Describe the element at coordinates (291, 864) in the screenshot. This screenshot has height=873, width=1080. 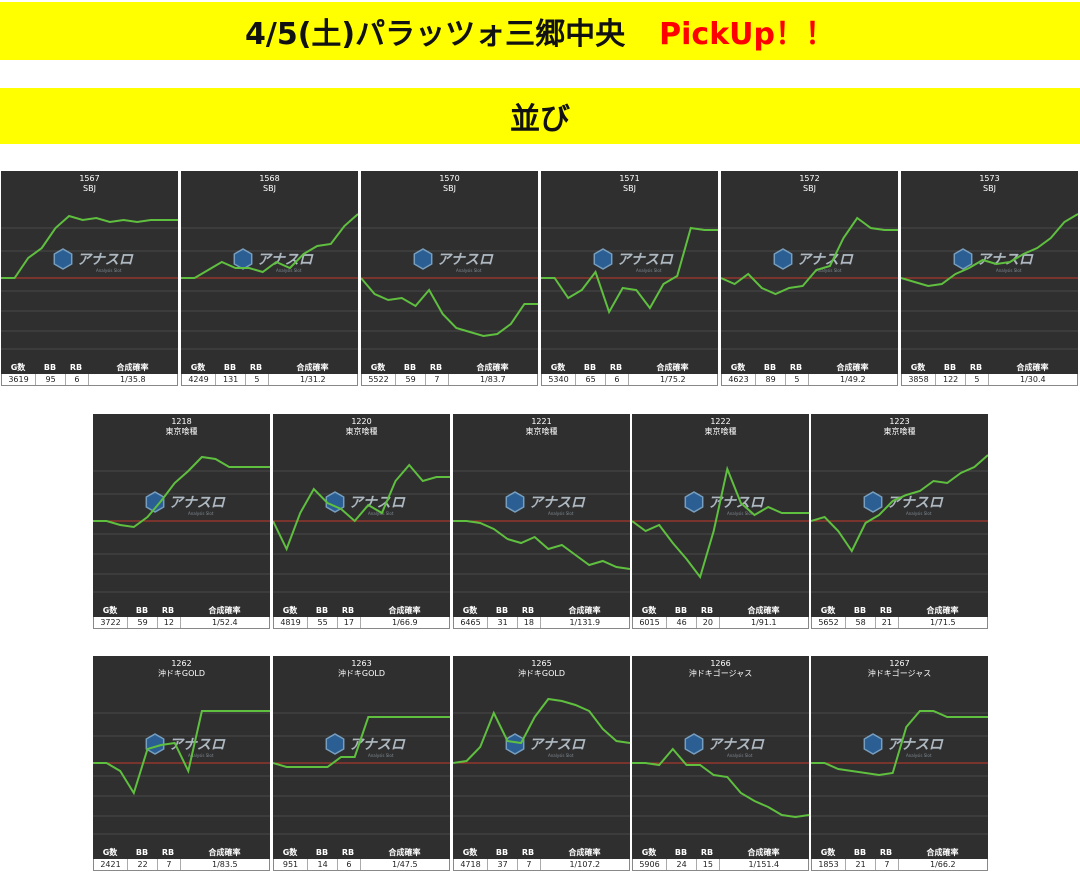
I see `stats-value-cell: 951` at that location.